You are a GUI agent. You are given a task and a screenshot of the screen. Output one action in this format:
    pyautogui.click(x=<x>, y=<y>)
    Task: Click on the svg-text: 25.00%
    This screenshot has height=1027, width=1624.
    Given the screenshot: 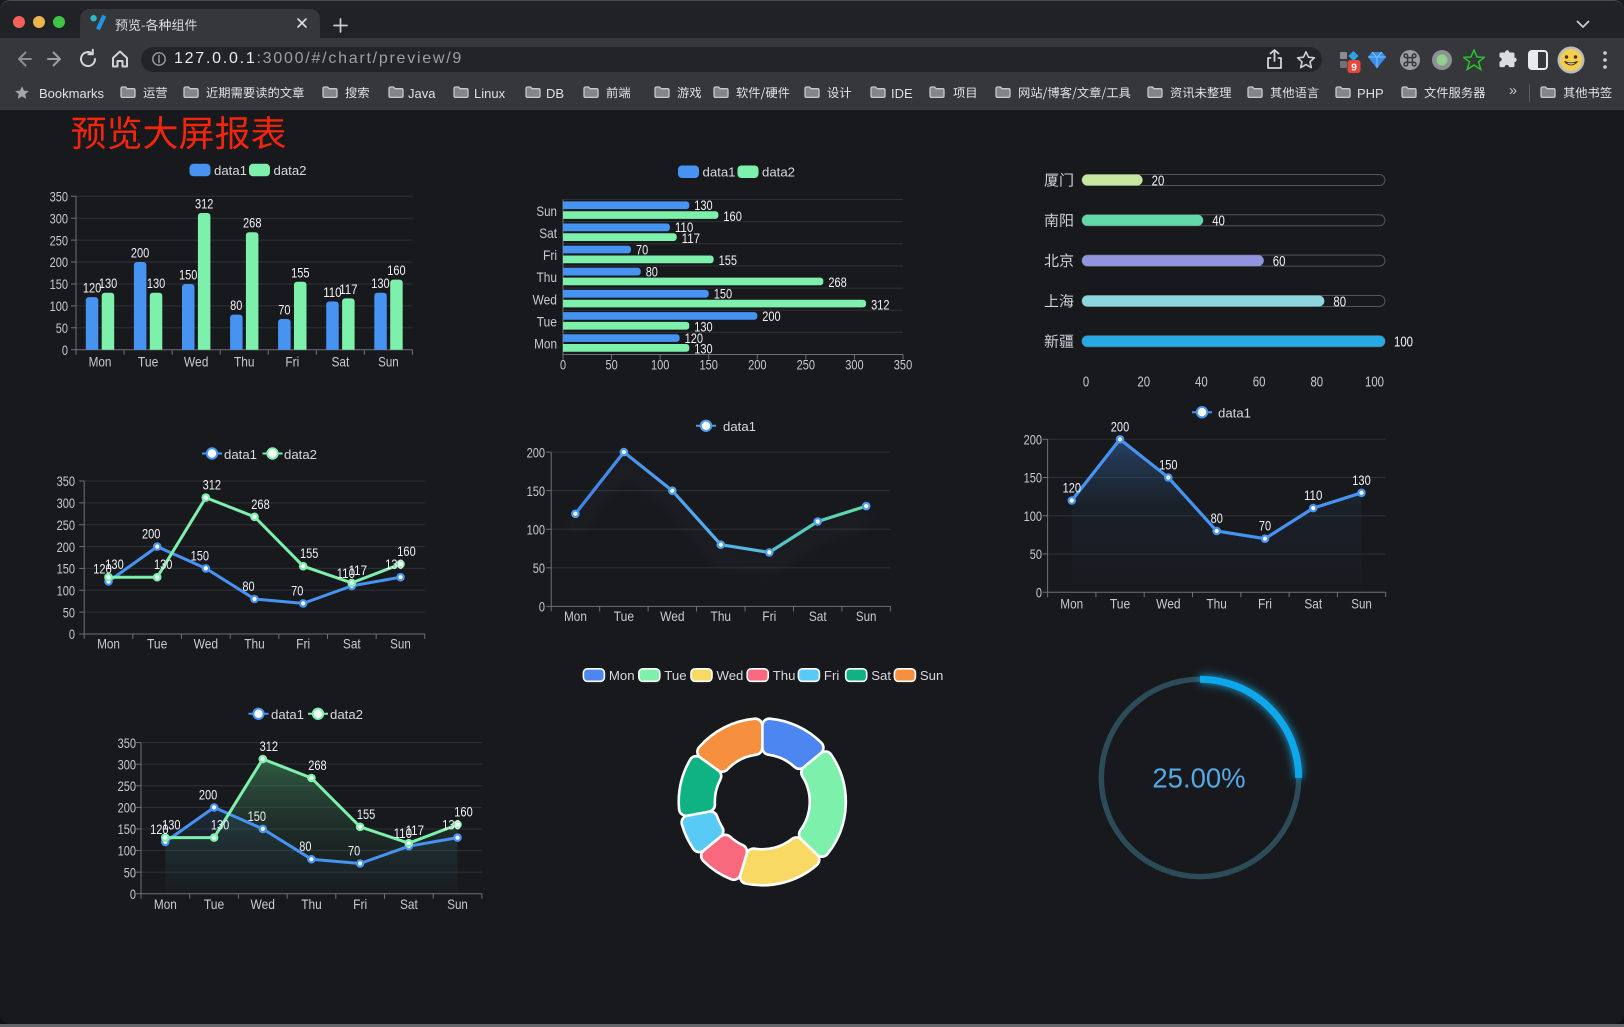 What is the action you would take?
    pyautogui.click(x=1198, y=778)
    